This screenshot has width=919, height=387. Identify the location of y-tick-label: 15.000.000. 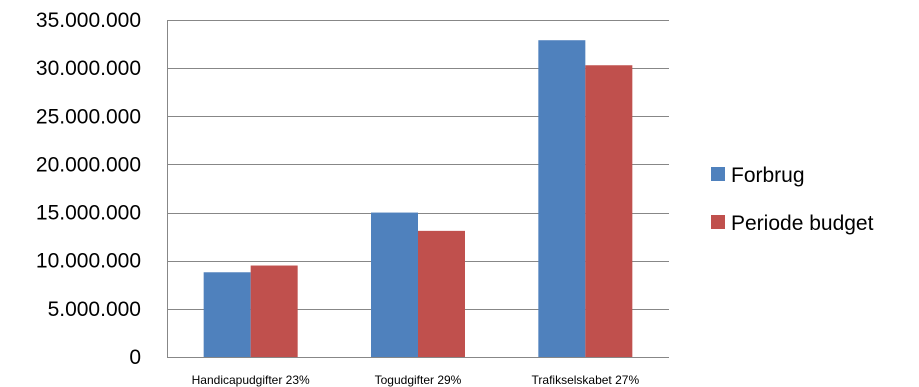
(88, 213).